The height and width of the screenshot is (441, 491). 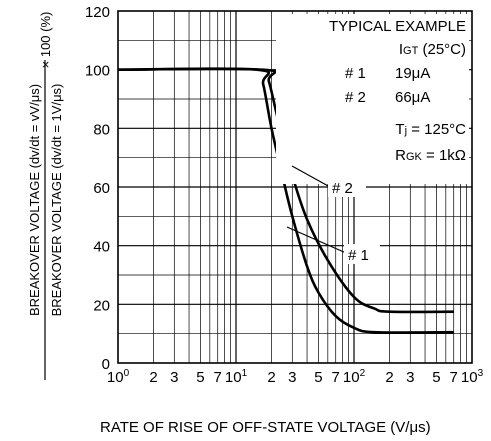 What do you see at coordinates (412, 73) in the screenshot?
I see `annotation-row1-value: 19μA` at bounding box center [412, 73].